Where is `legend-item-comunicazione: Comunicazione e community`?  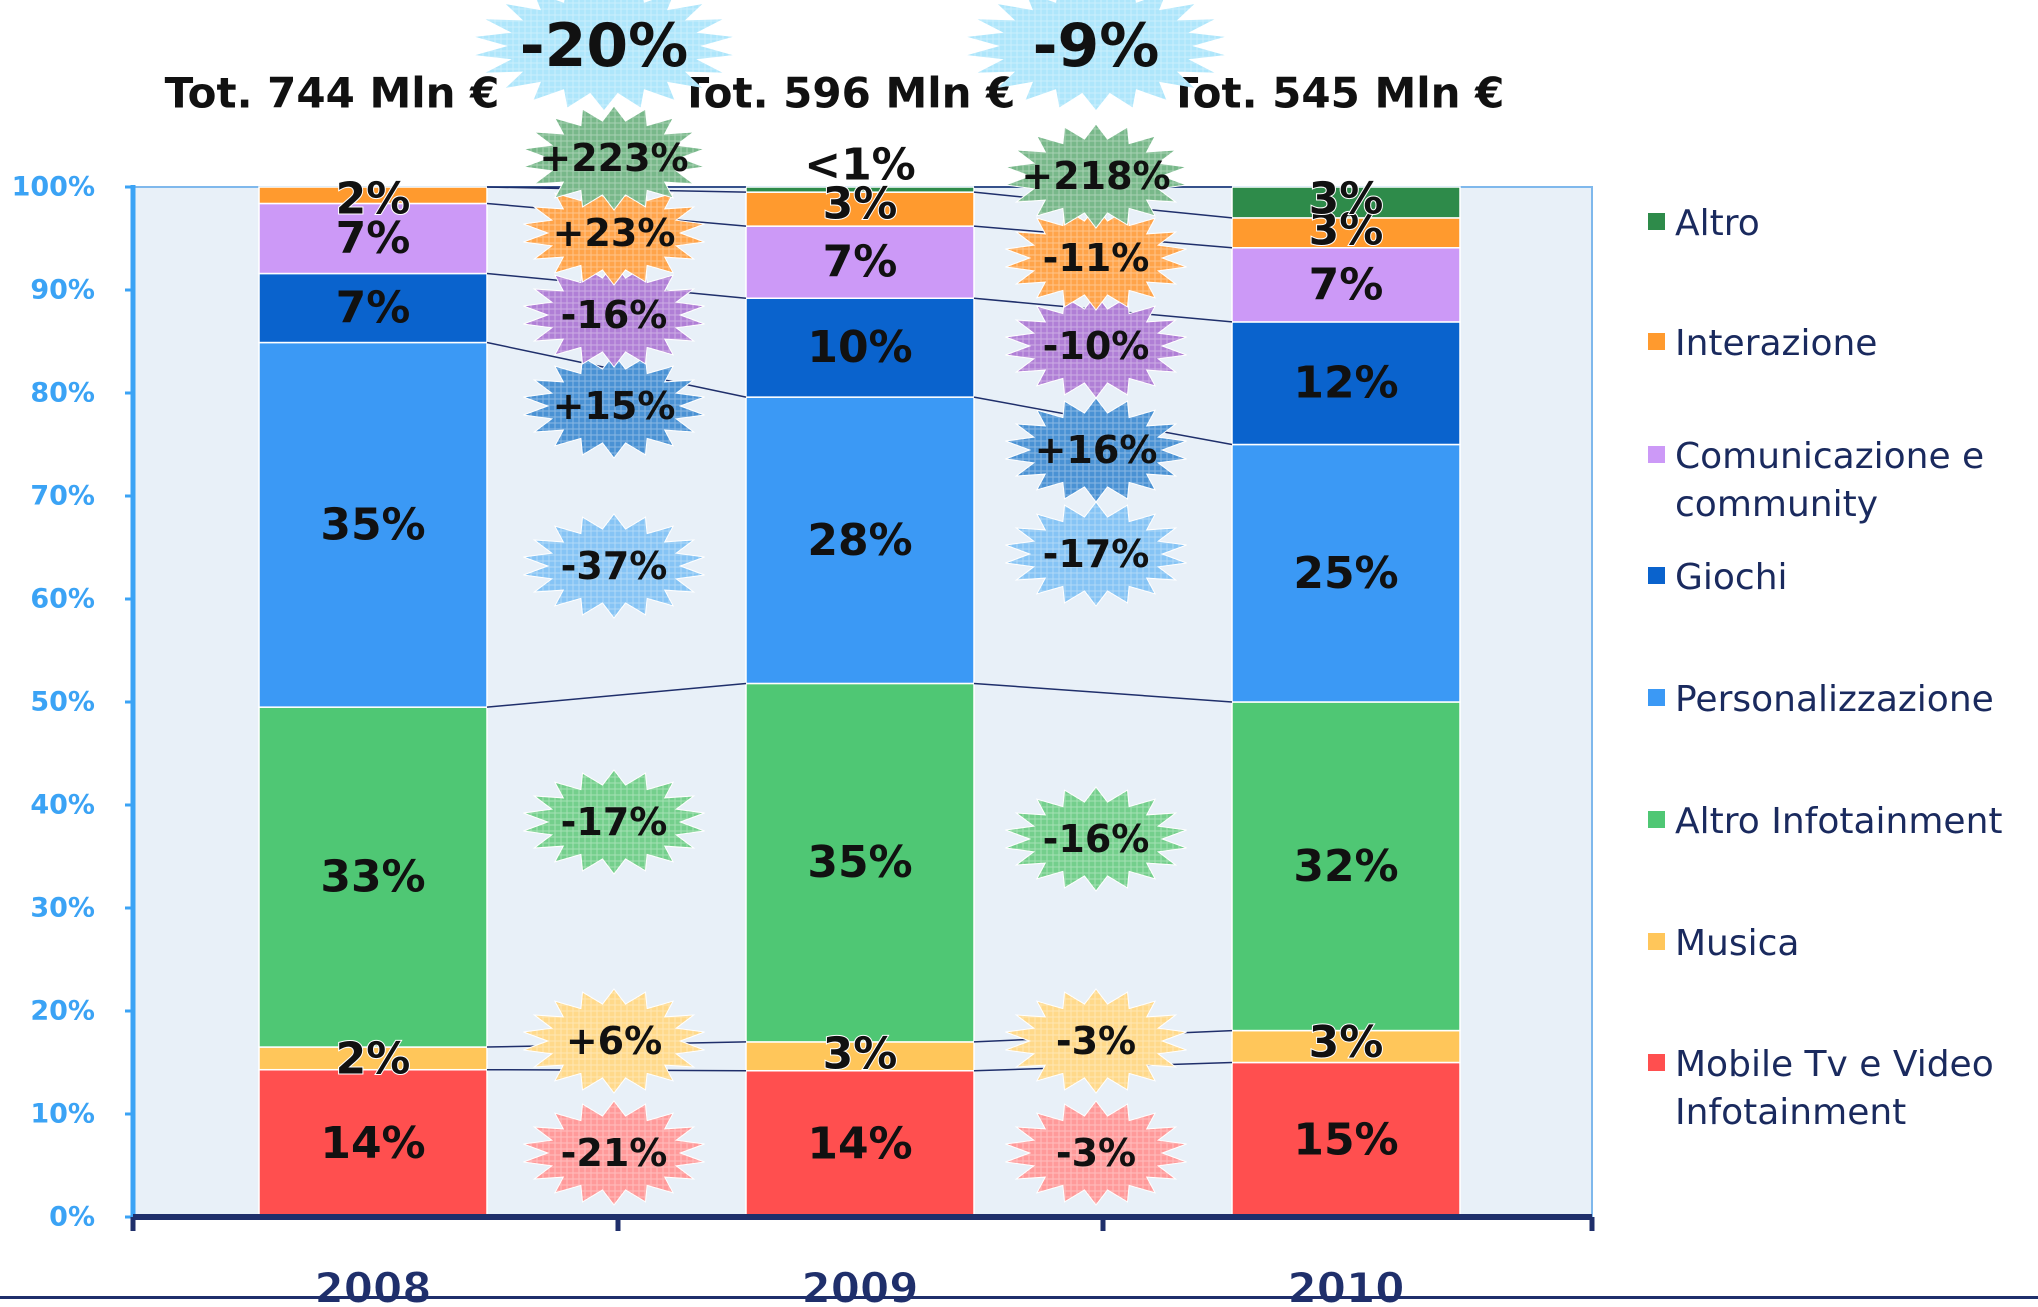
legend-item-comunicazione: Comunicazione e community is located at coordinates (1831, 481).